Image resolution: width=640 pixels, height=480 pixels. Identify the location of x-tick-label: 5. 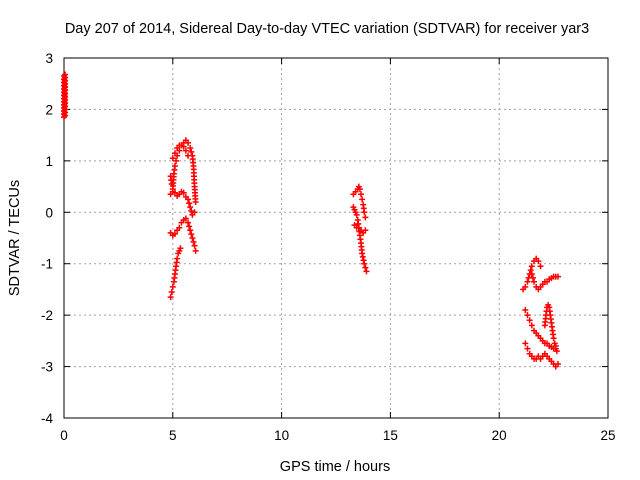
(173, 435).